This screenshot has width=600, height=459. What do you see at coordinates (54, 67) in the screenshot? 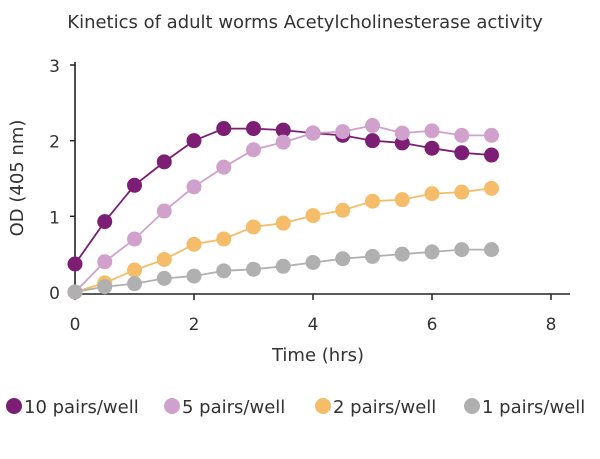
I see `y-tick-label: 3` at bounding box center [54, 67].